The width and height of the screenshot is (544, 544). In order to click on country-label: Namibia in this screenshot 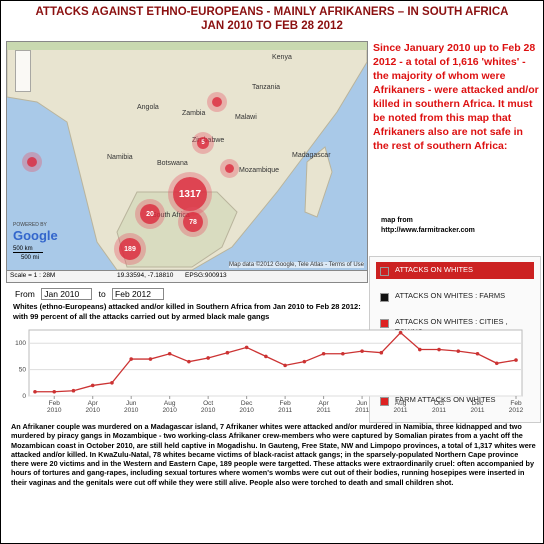, I will do `click(120, 157)`.